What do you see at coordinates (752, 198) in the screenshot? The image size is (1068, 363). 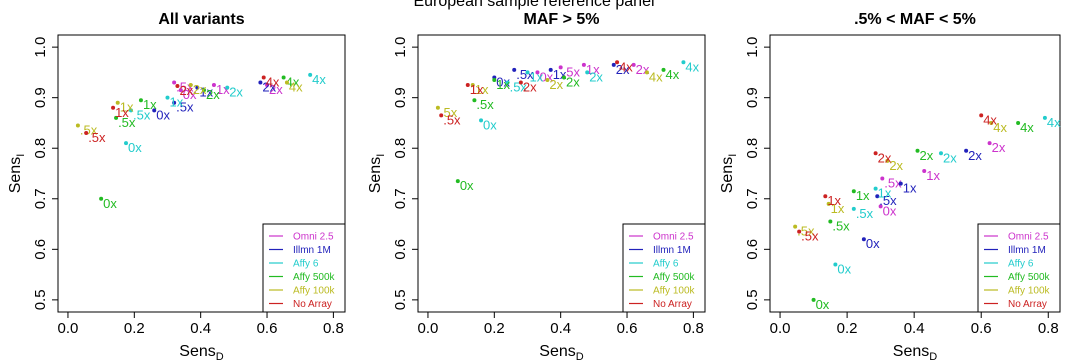 I see `y-tick-label: 0.7` at bounding box center [752, 198].